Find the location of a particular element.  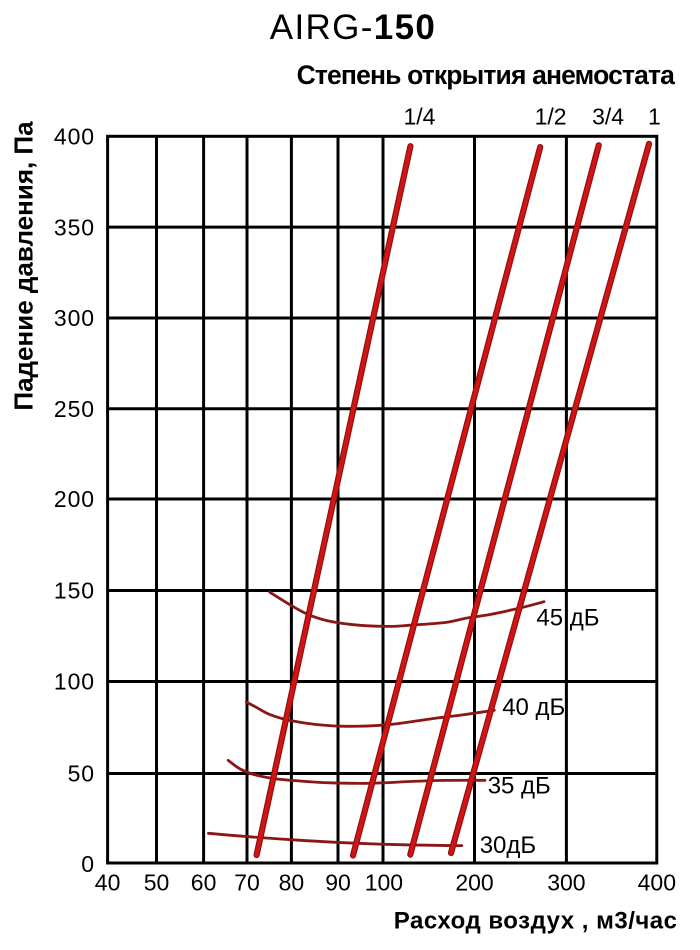

svg-text: 90 is located at coordinates (338, 882).